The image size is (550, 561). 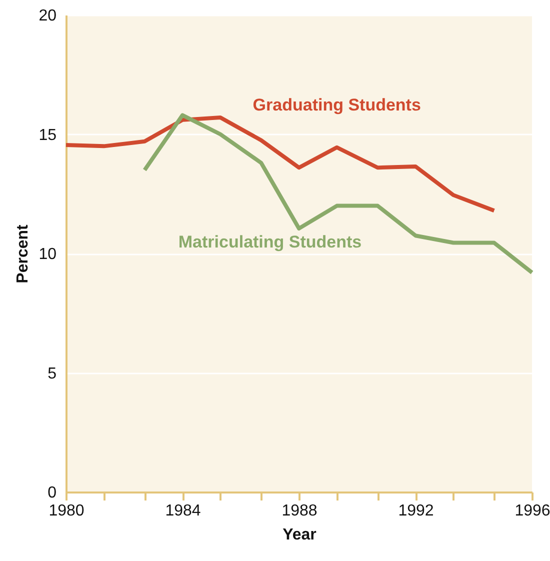 I want to click on y-tick-label: 10, so click(x=47, y=254).